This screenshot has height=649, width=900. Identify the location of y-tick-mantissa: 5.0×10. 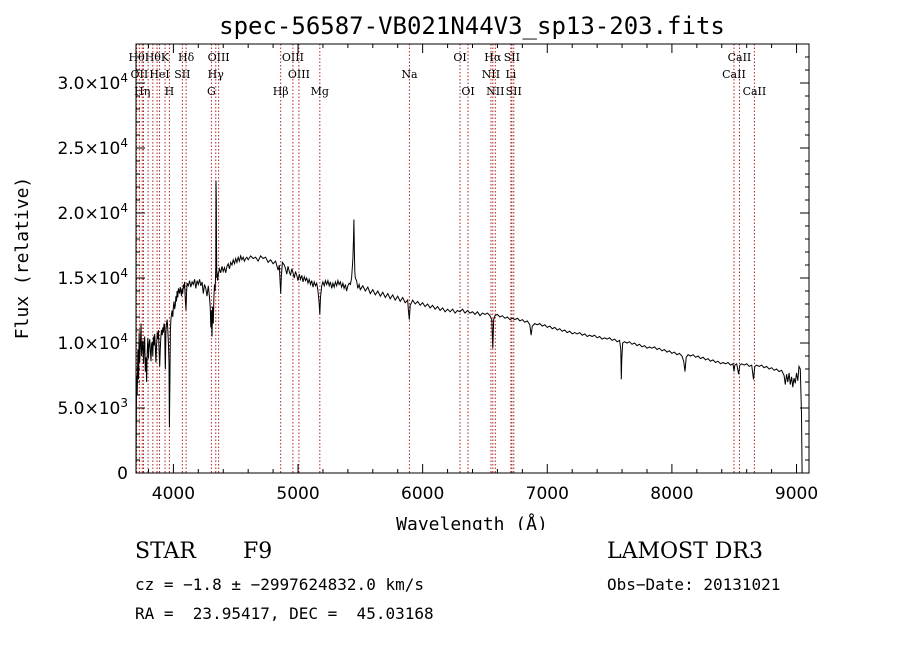
(88, 409).